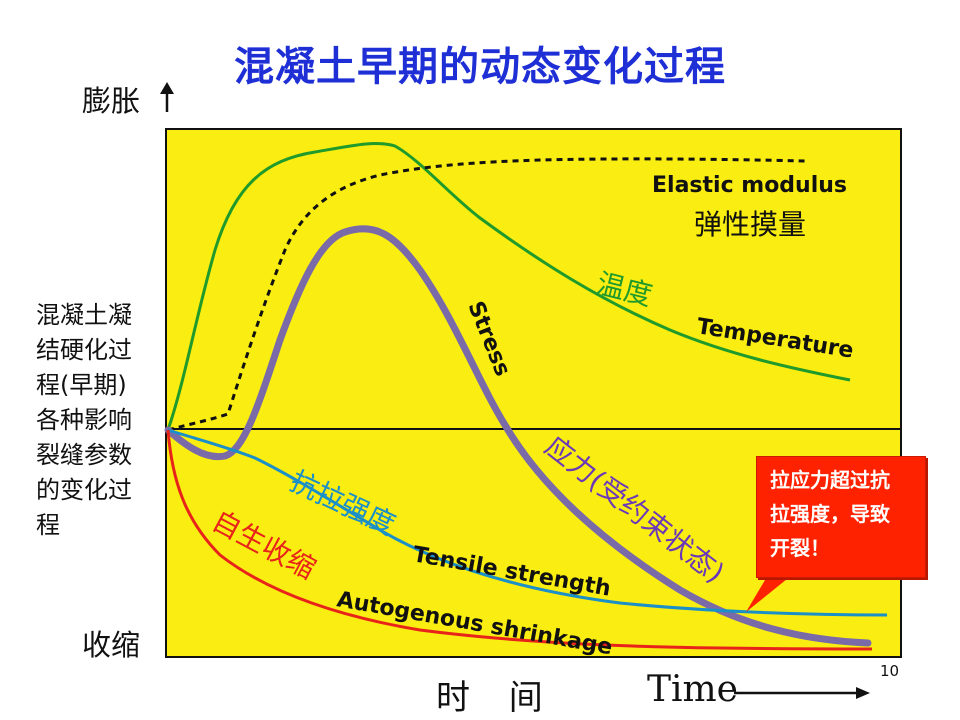 This screenshot has width=960, height=720. I want to click on y-axis-top-label: 膨胀, so click(111, 99).